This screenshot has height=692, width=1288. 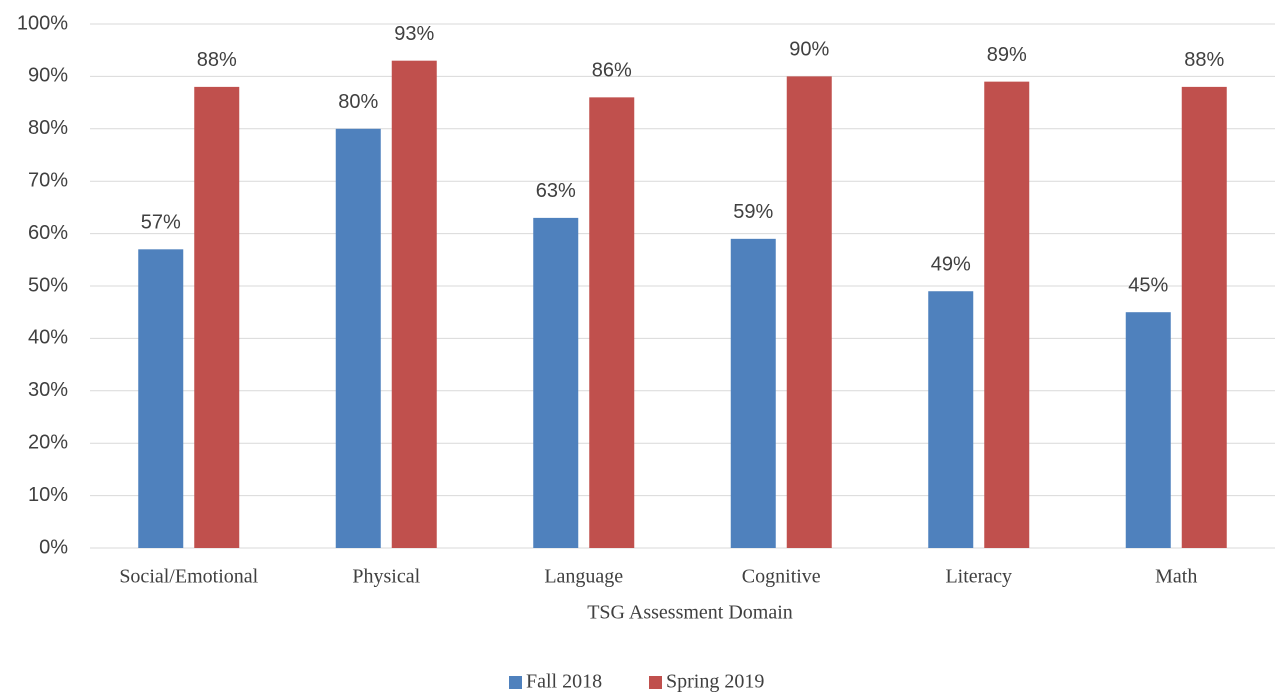 What do you see at coordinates (1007, 55) in the screenshot?
I see `data-label: 89%` at bounding box center [1007, 55].